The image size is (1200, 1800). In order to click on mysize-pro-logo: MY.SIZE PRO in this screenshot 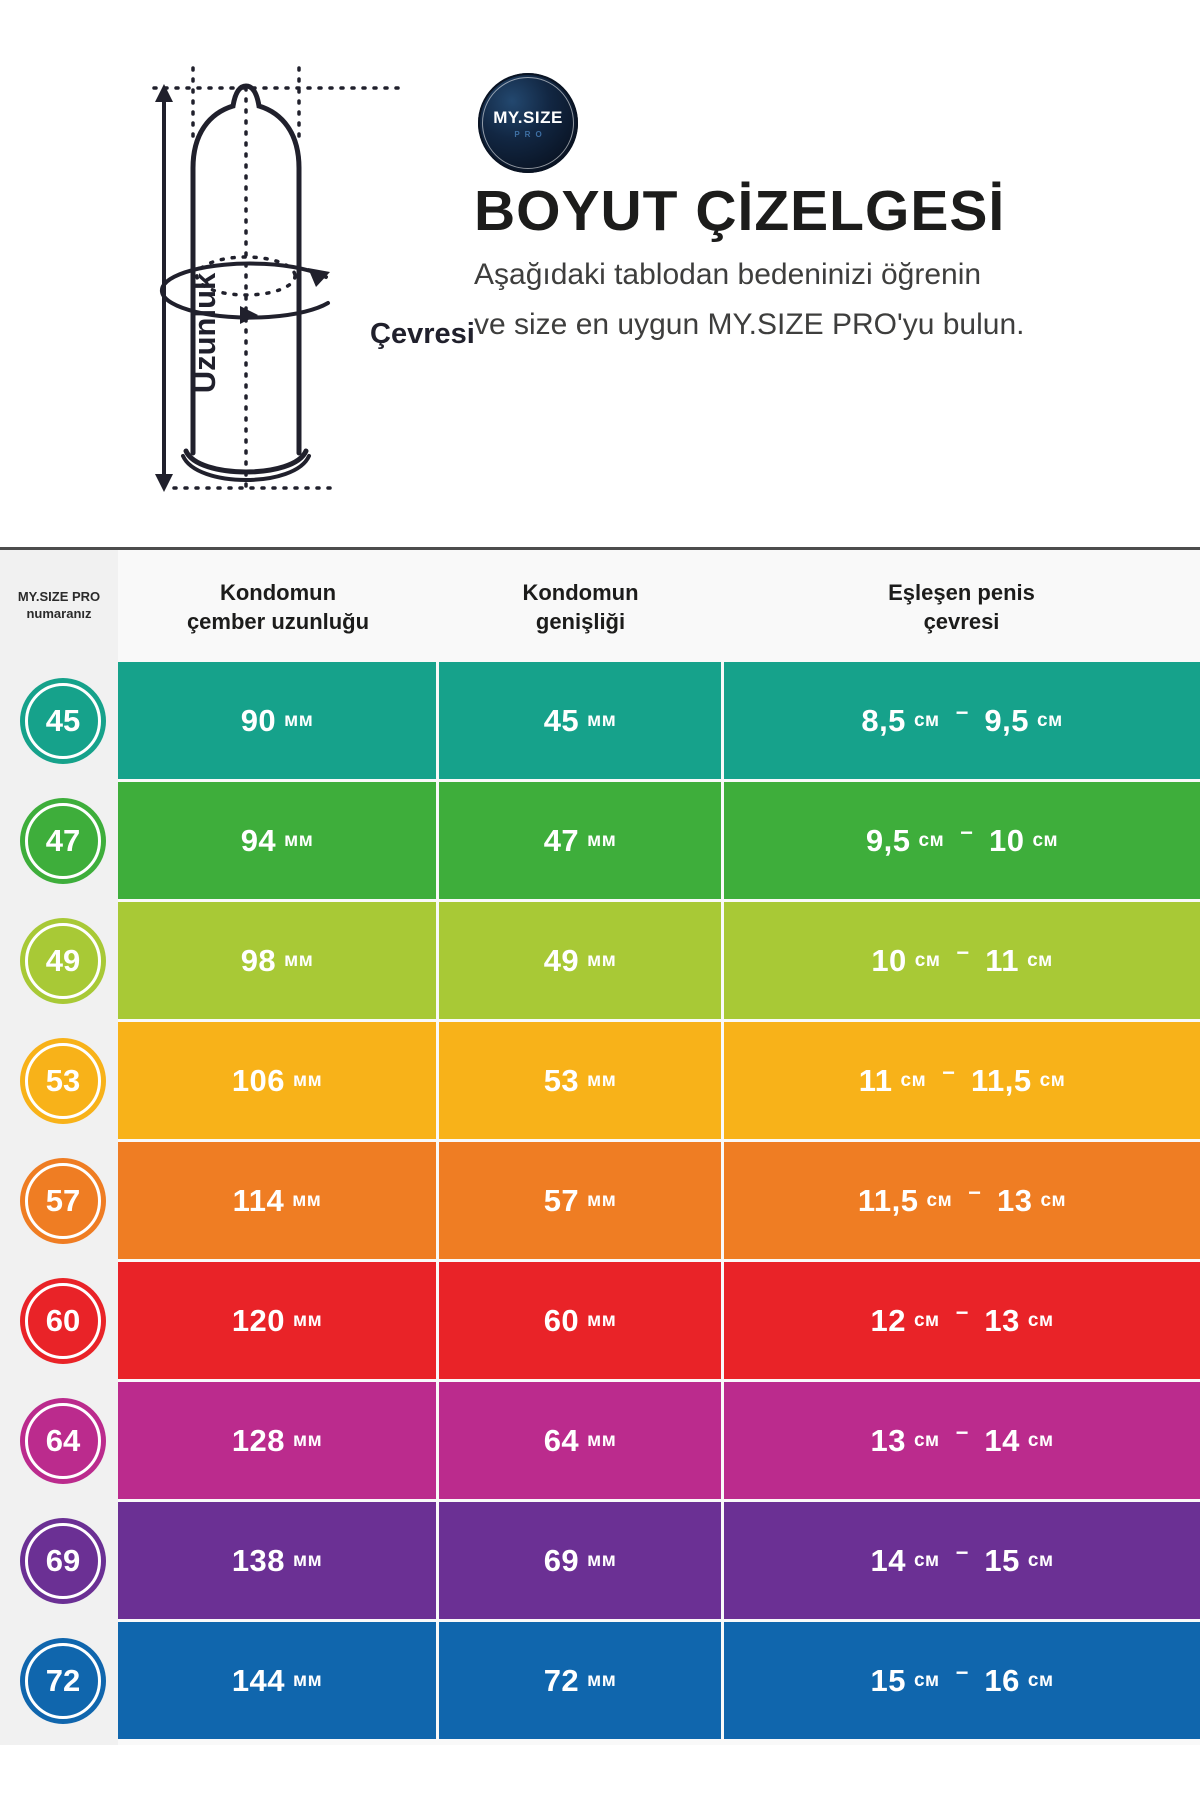, I will do `click(528, 123)`.